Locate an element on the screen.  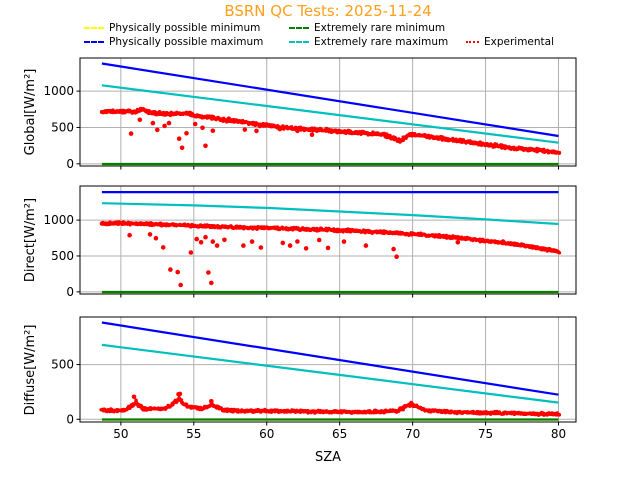
legend-label: Experimental is located at coordinates (519, 42).